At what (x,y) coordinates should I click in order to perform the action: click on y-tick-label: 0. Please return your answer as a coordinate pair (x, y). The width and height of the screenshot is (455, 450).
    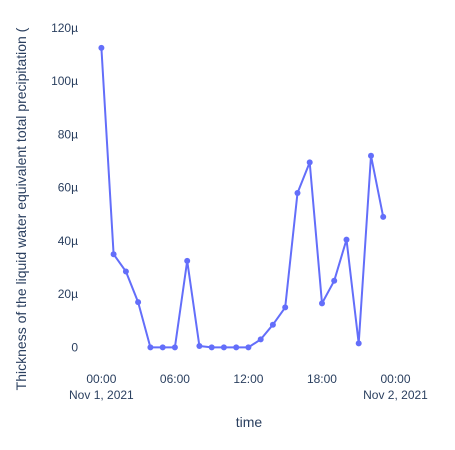
    Looking at the image, I should click on (74, 347).